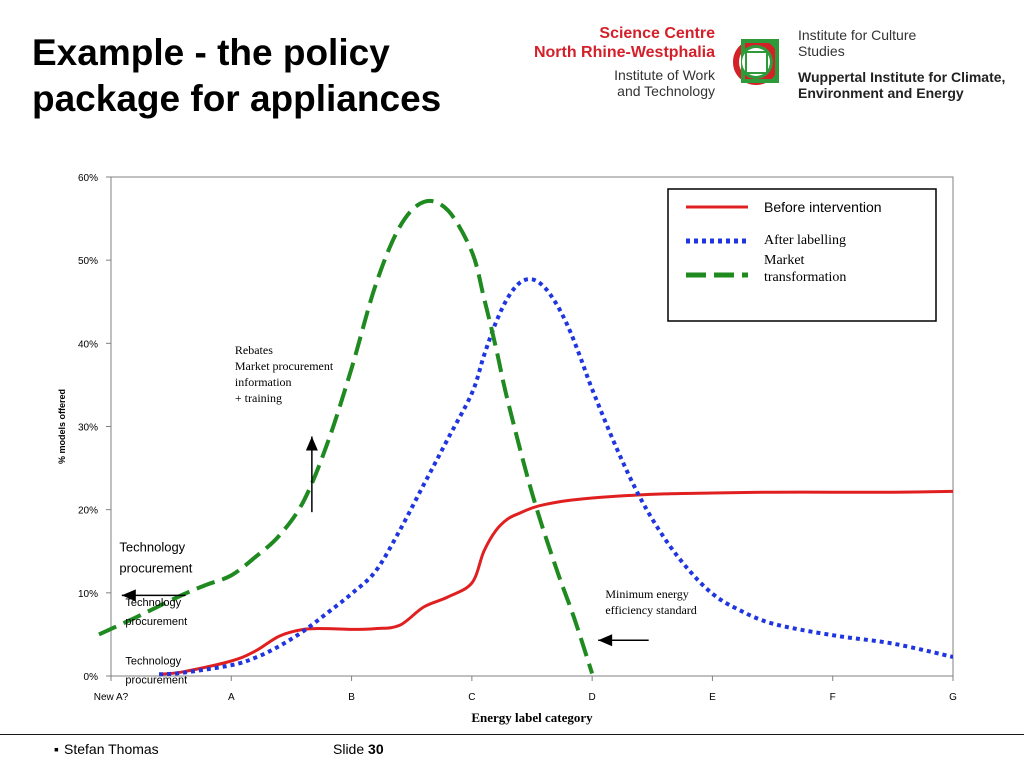 Image resolution: width=1024 pixels, height=768 pixels. Describe the element at coordinates (88, 594) in the screenshot. I see `y-tick-label: 10%` at that location.